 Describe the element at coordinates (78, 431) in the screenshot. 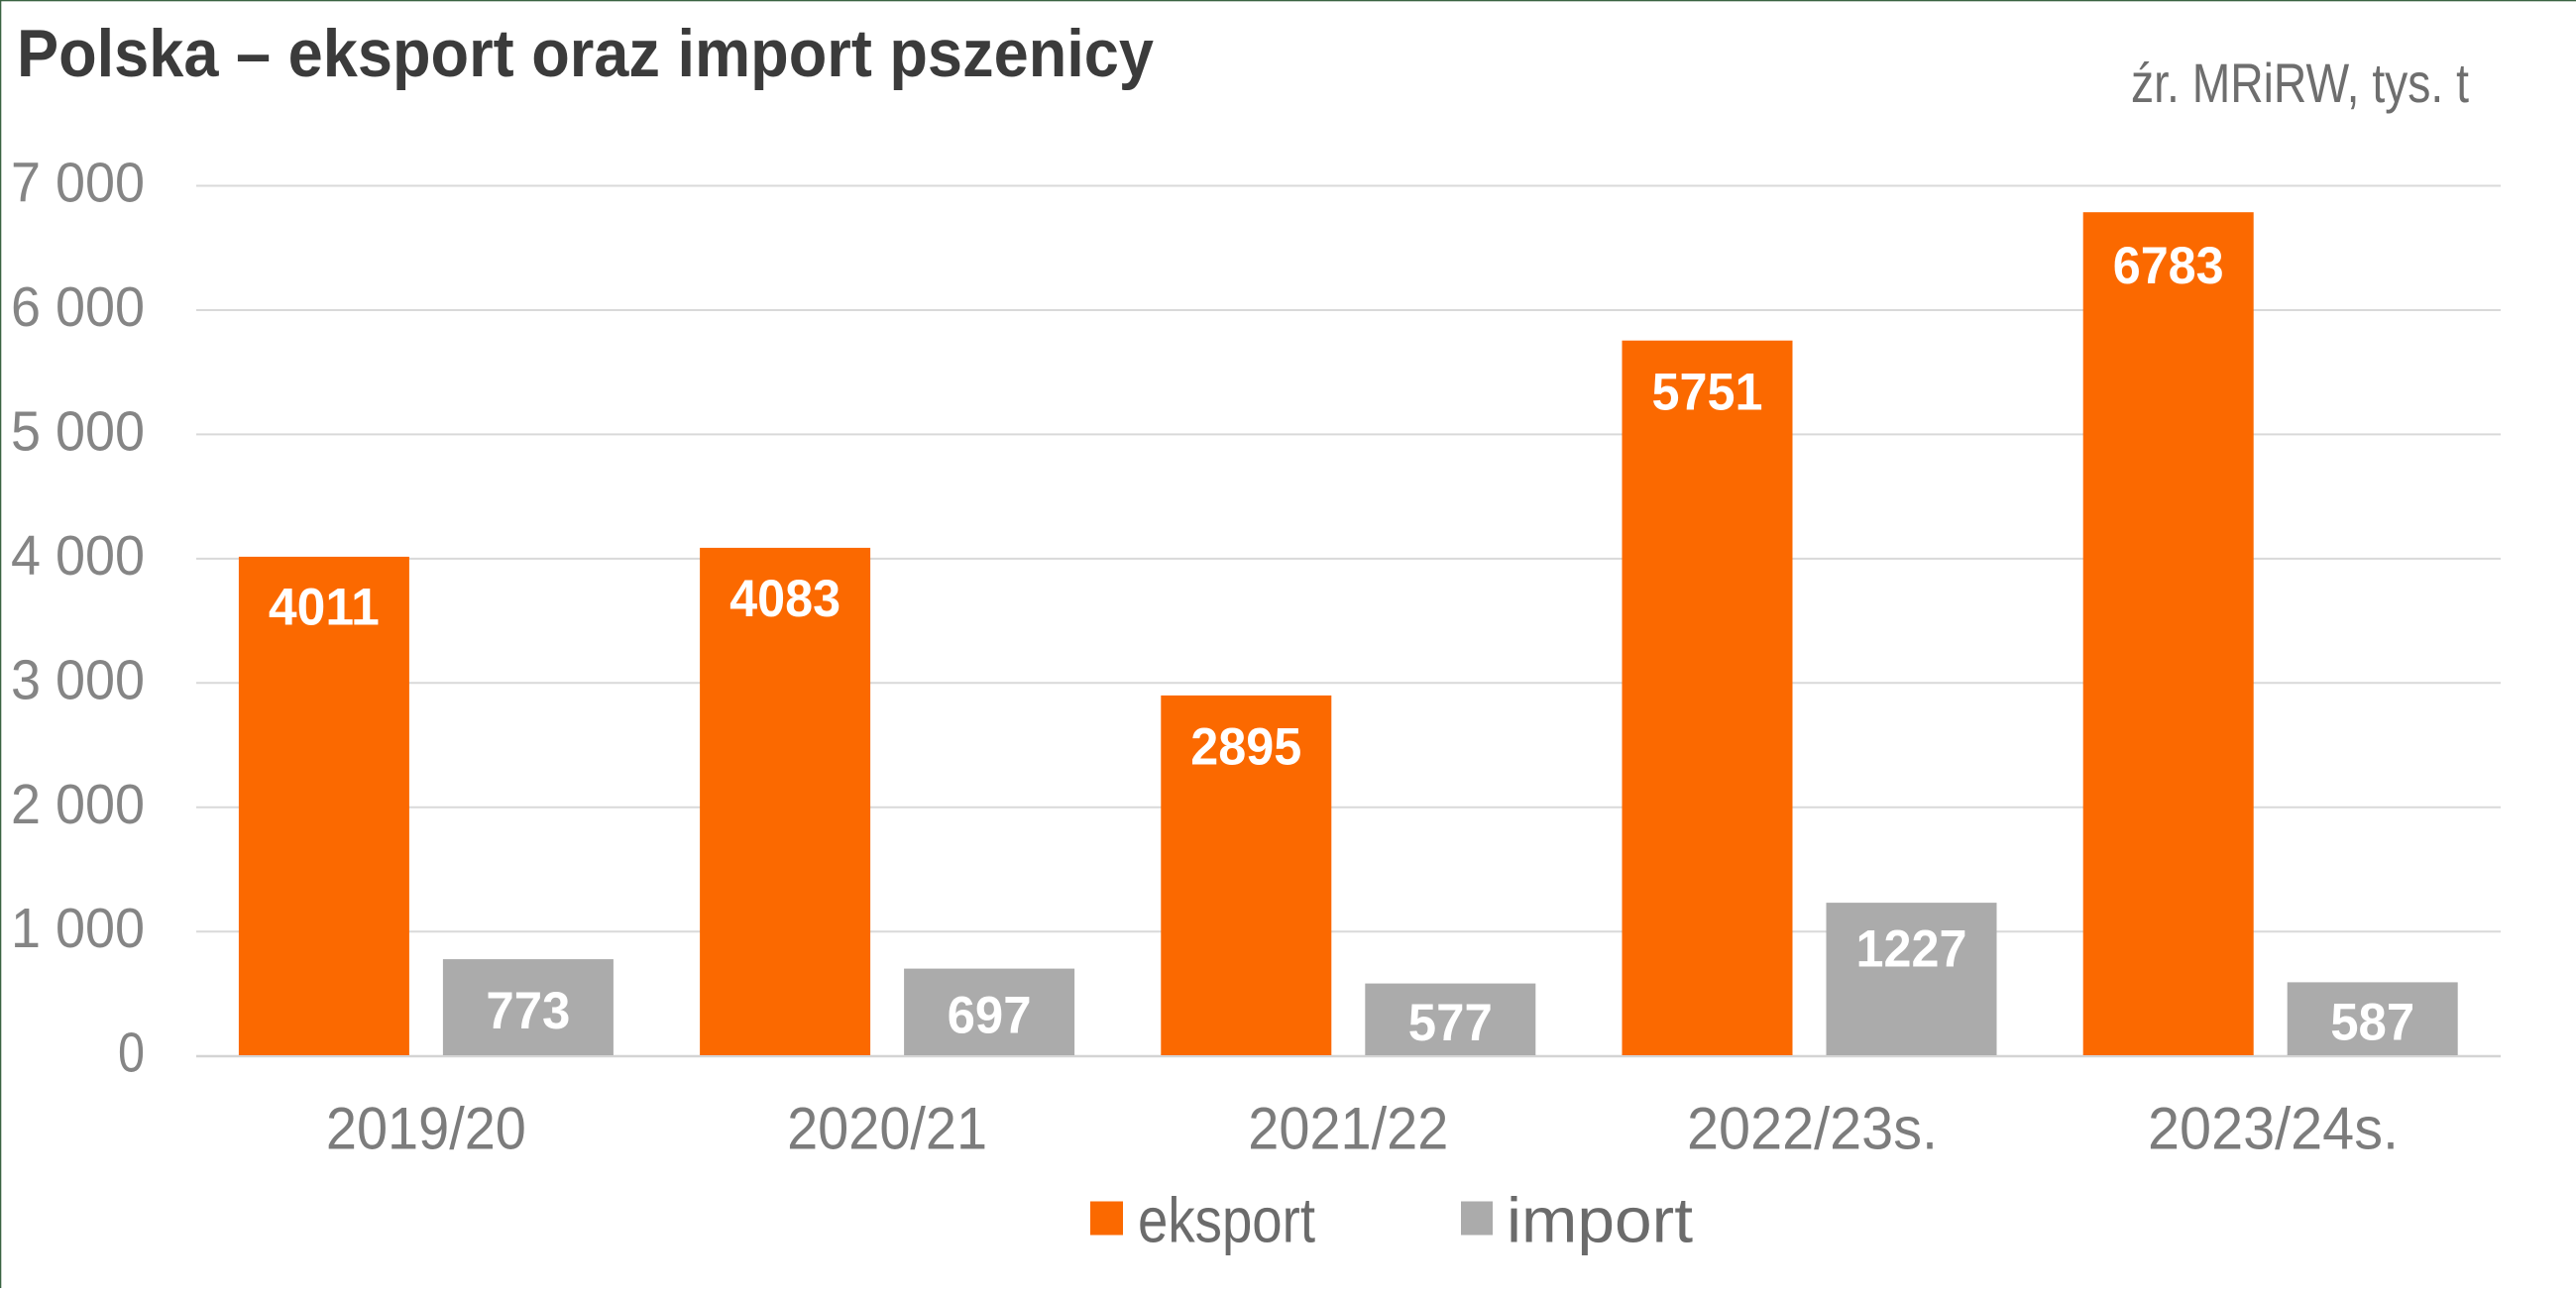

I see `svg-text: 5 000` at that location.